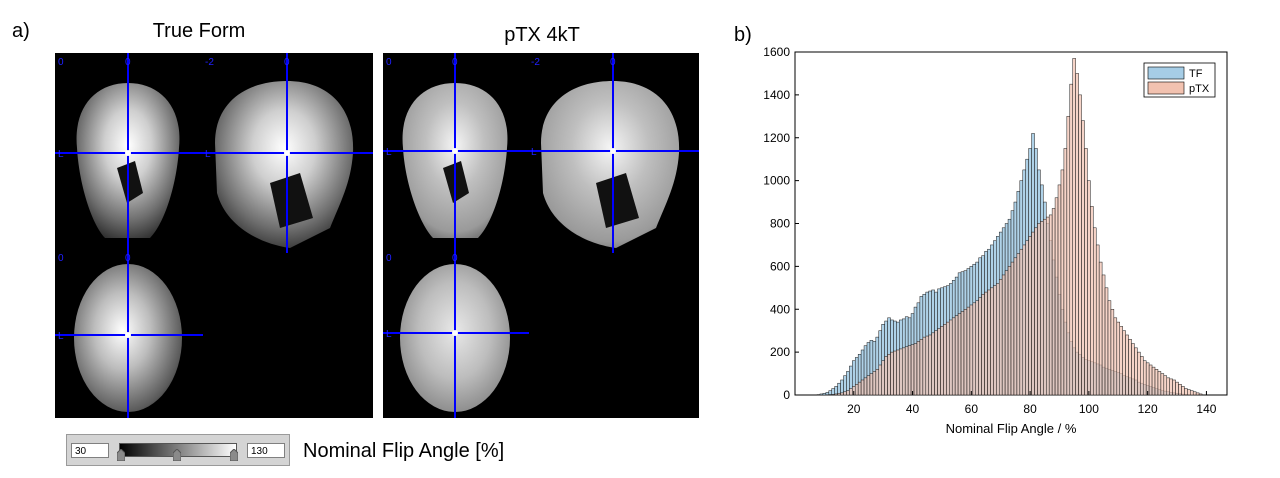  Describe the element at coordinates (776, 181) in the screenshot. I see `y-tick-label: 1000` at that location.